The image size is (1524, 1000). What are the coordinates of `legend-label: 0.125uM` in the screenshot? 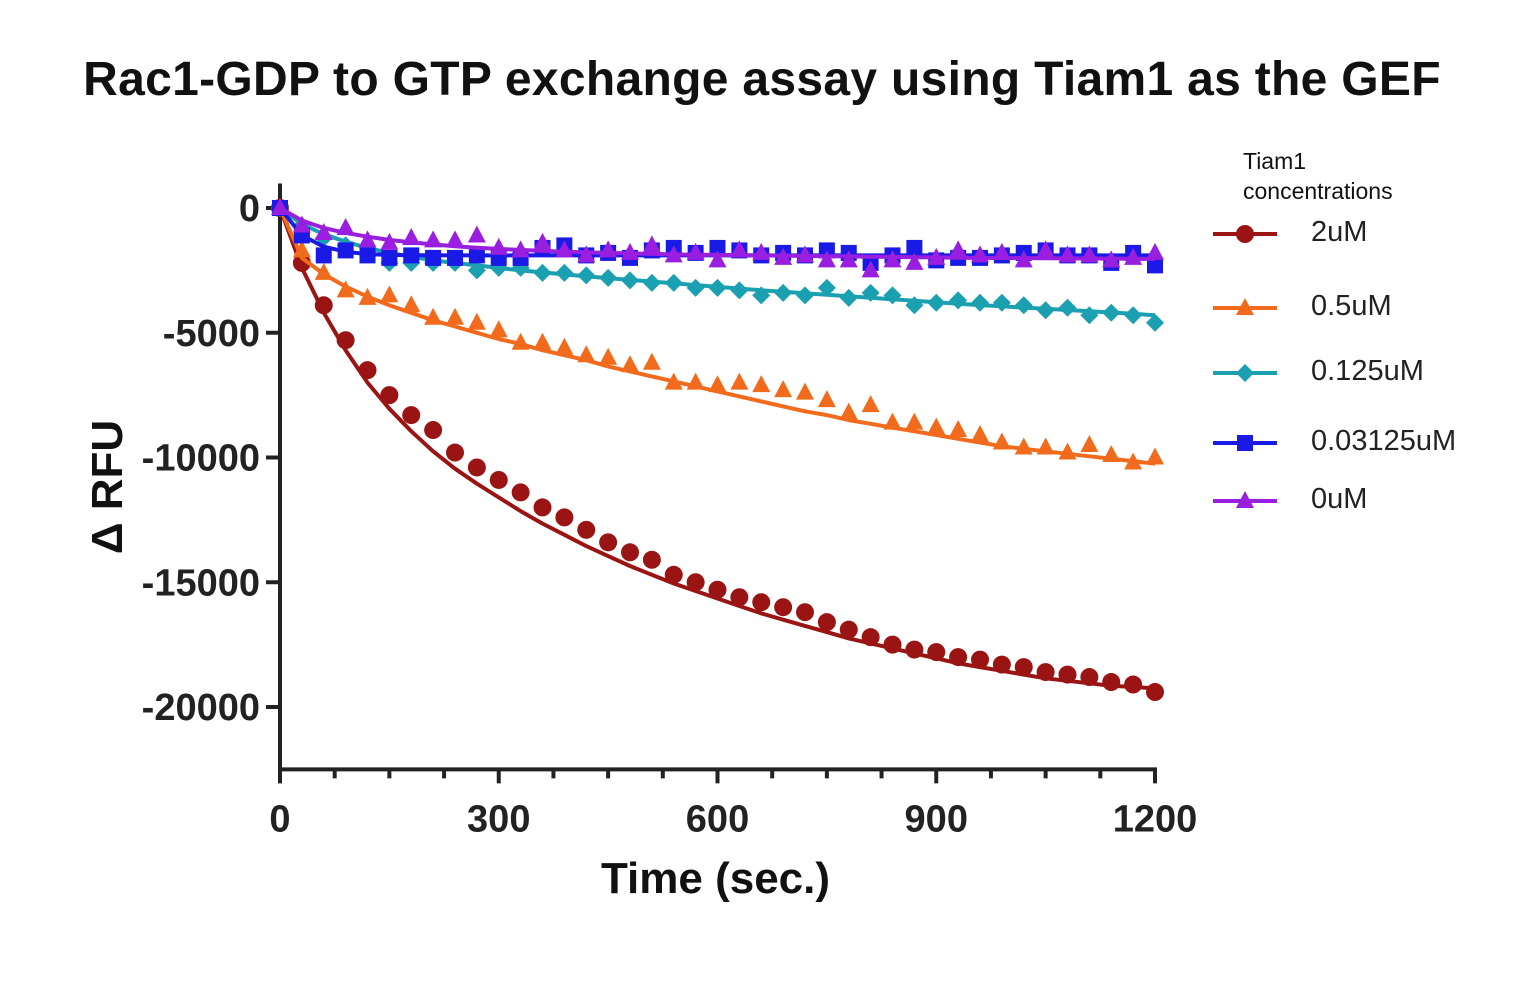 It's located at (1367, 371).